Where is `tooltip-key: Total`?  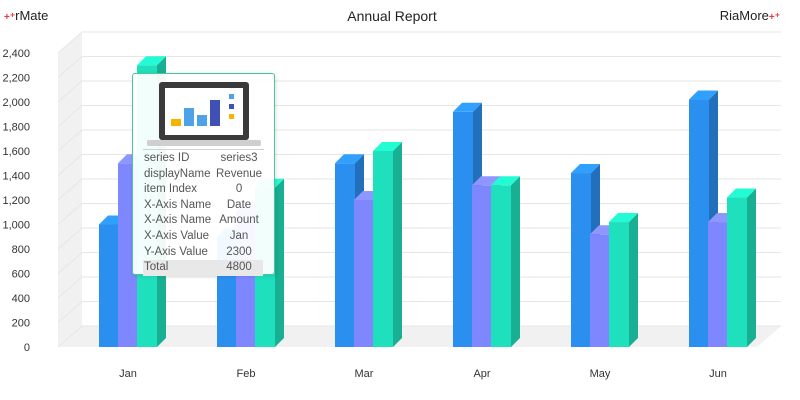 tooltip-key: Total is located at coordinates (179, 268).